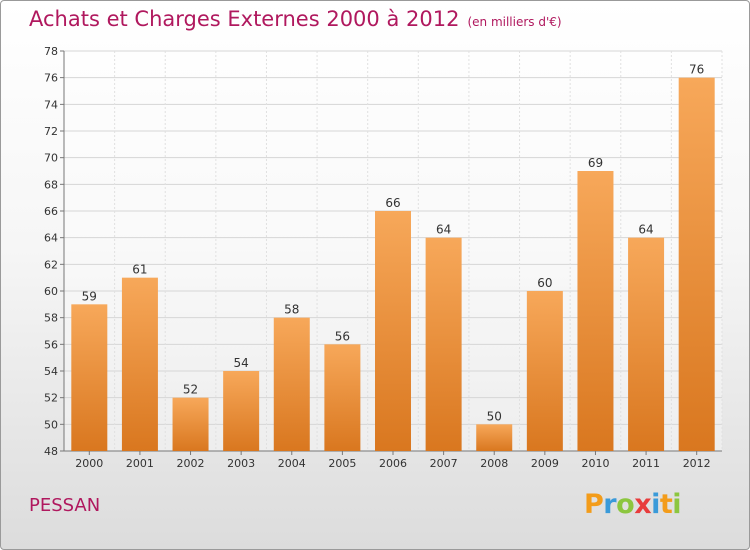 This screenshot has height=550, width=750. Describe the element at coordinates (51, 104) in the screenshot. I see `y-tick-label: 74` at that location.